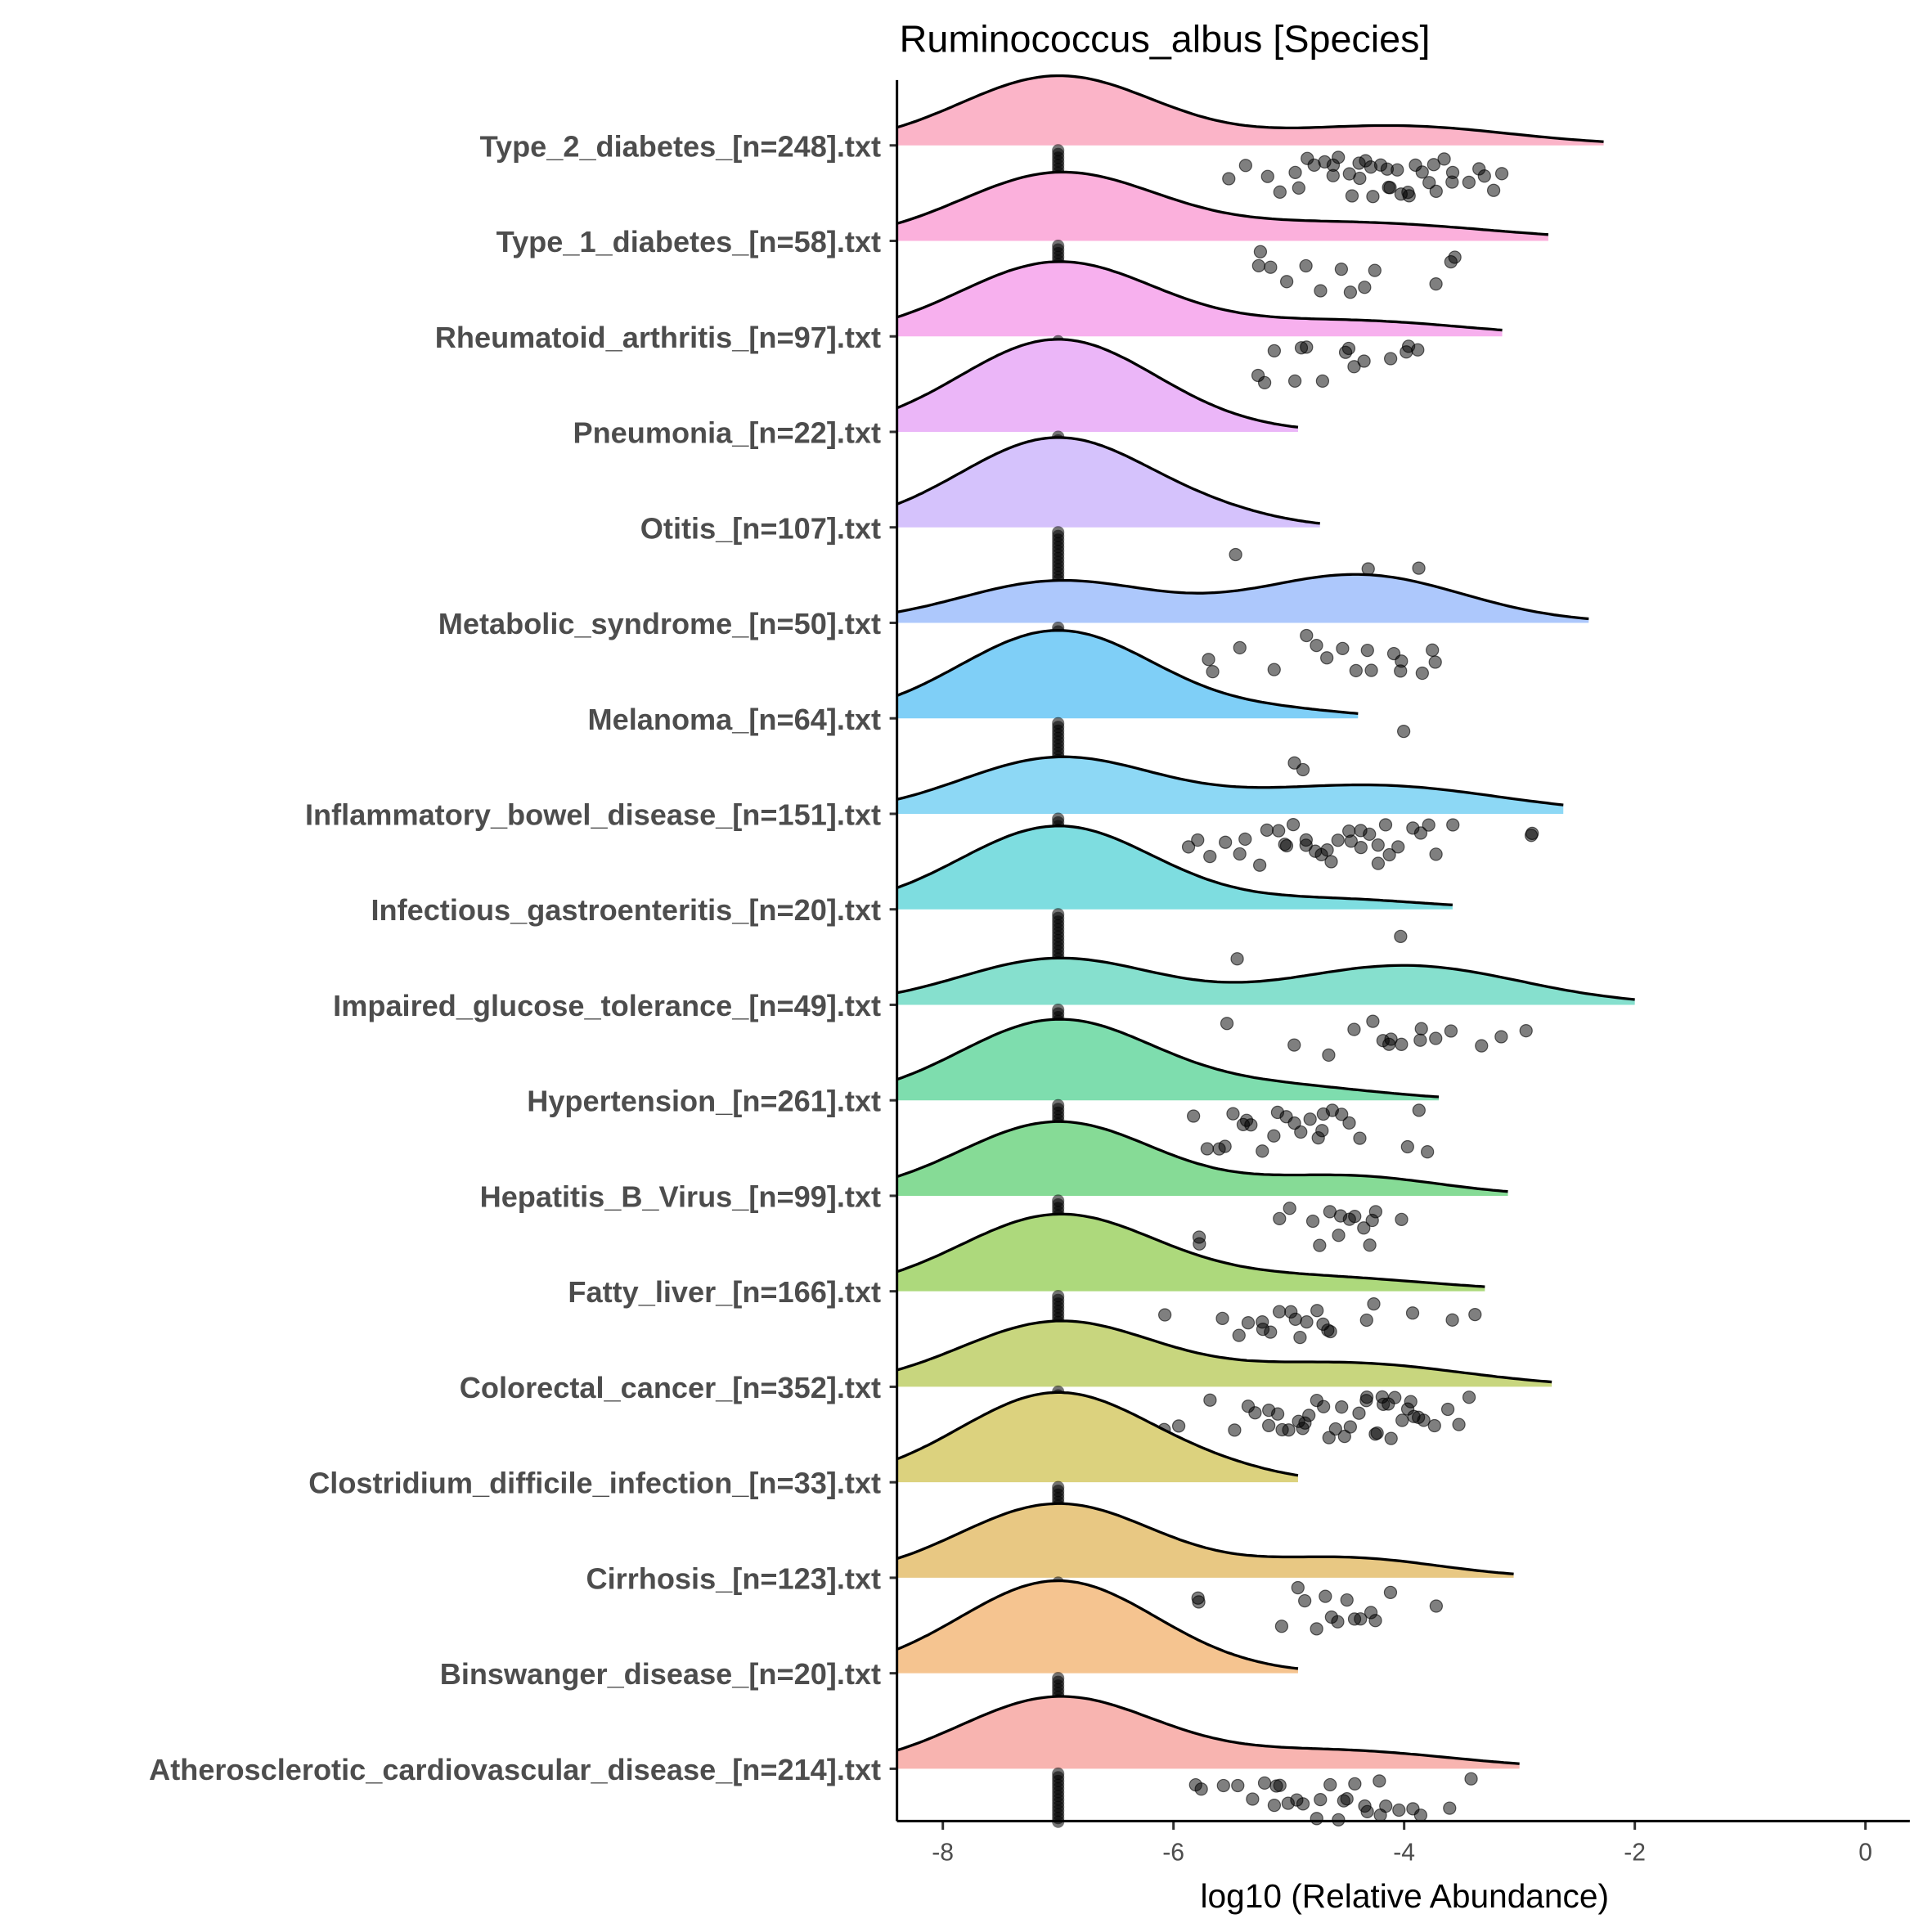 The width and height of the screenshot is (1932, 1932). I want to click on x-axis: -8 -6 -4 -2 0, so click(1402, 1844).